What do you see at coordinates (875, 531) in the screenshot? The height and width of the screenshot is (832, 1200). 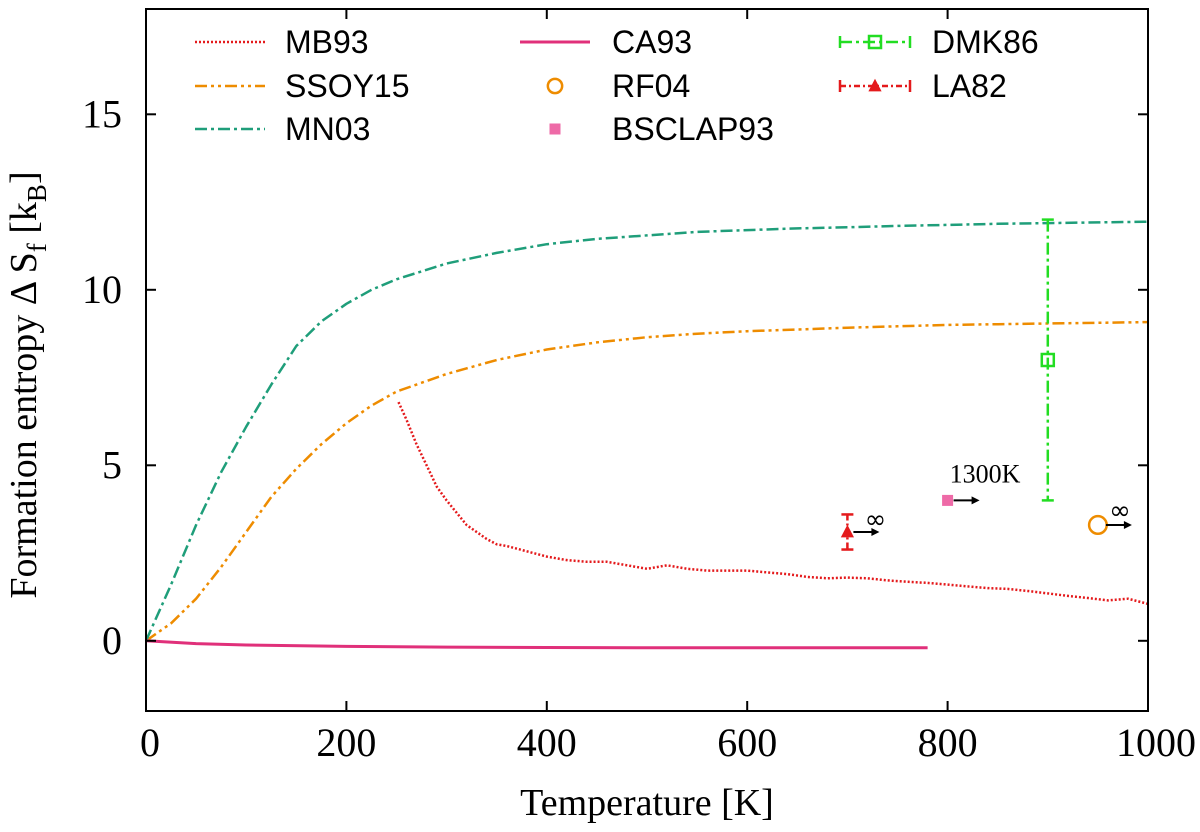 I see `arrow-la82-head` at bounding box center [875, 531].